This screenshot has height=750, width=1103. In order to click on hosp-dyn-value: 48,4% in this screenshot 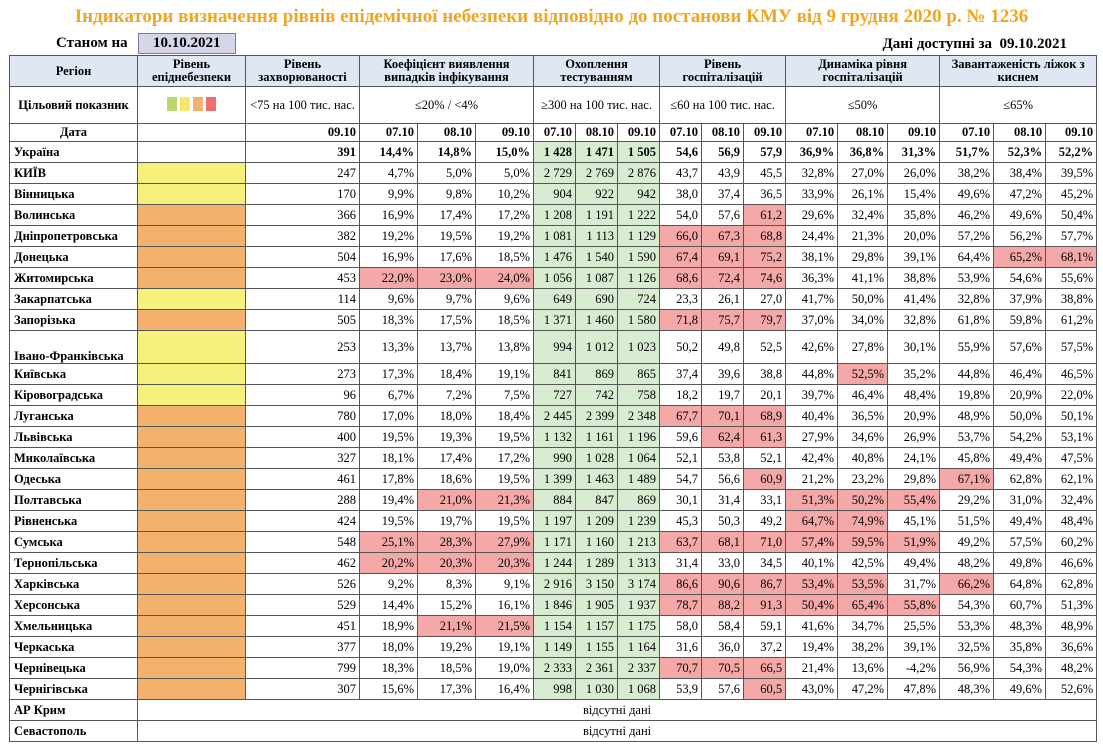, I will do `click(914, 395)`.